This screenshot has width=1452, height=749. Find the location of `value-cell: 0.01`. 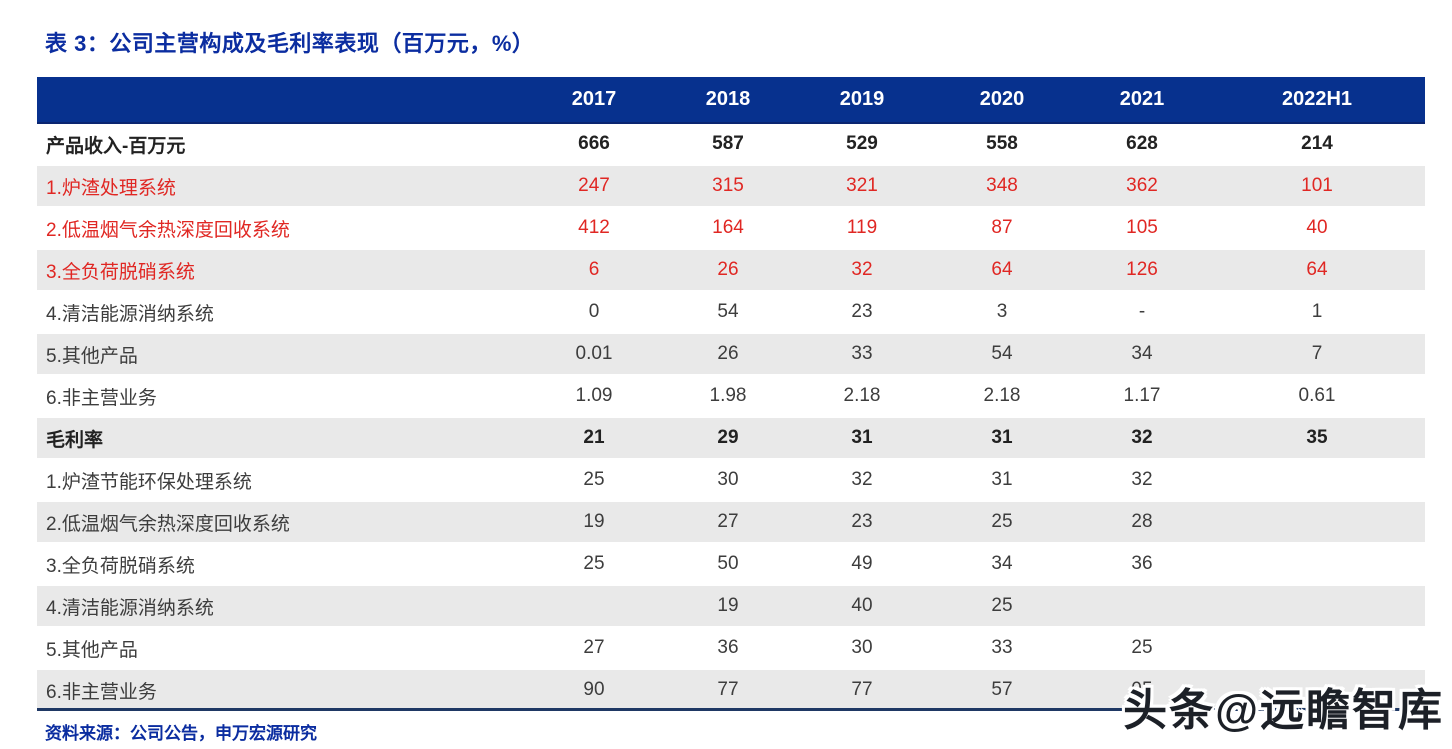

value-cell: 0.01 is located at coordinates (594, 354).